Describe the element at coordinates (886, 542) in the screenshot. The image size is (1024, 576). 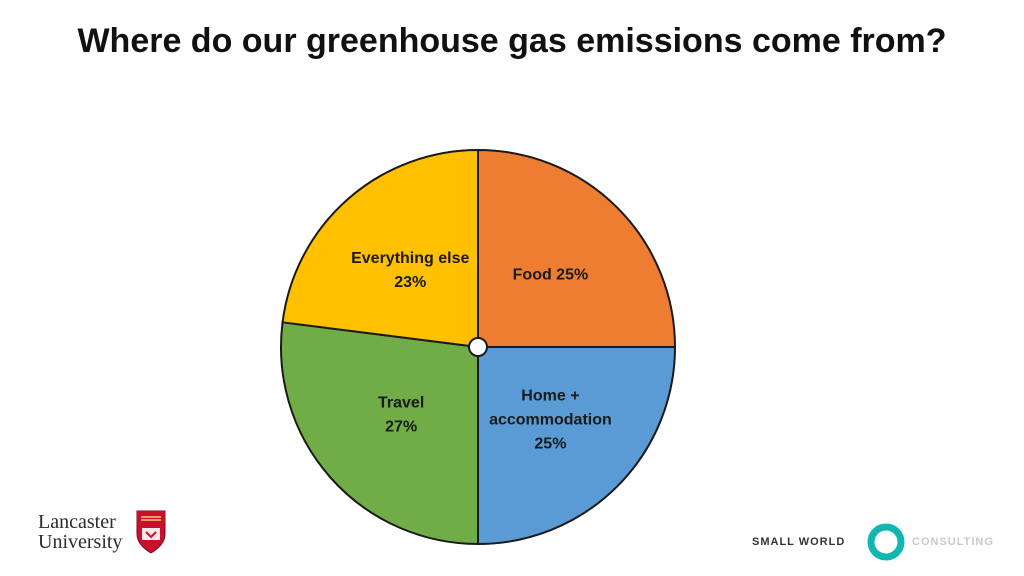
I see `ring-icon` at that location.